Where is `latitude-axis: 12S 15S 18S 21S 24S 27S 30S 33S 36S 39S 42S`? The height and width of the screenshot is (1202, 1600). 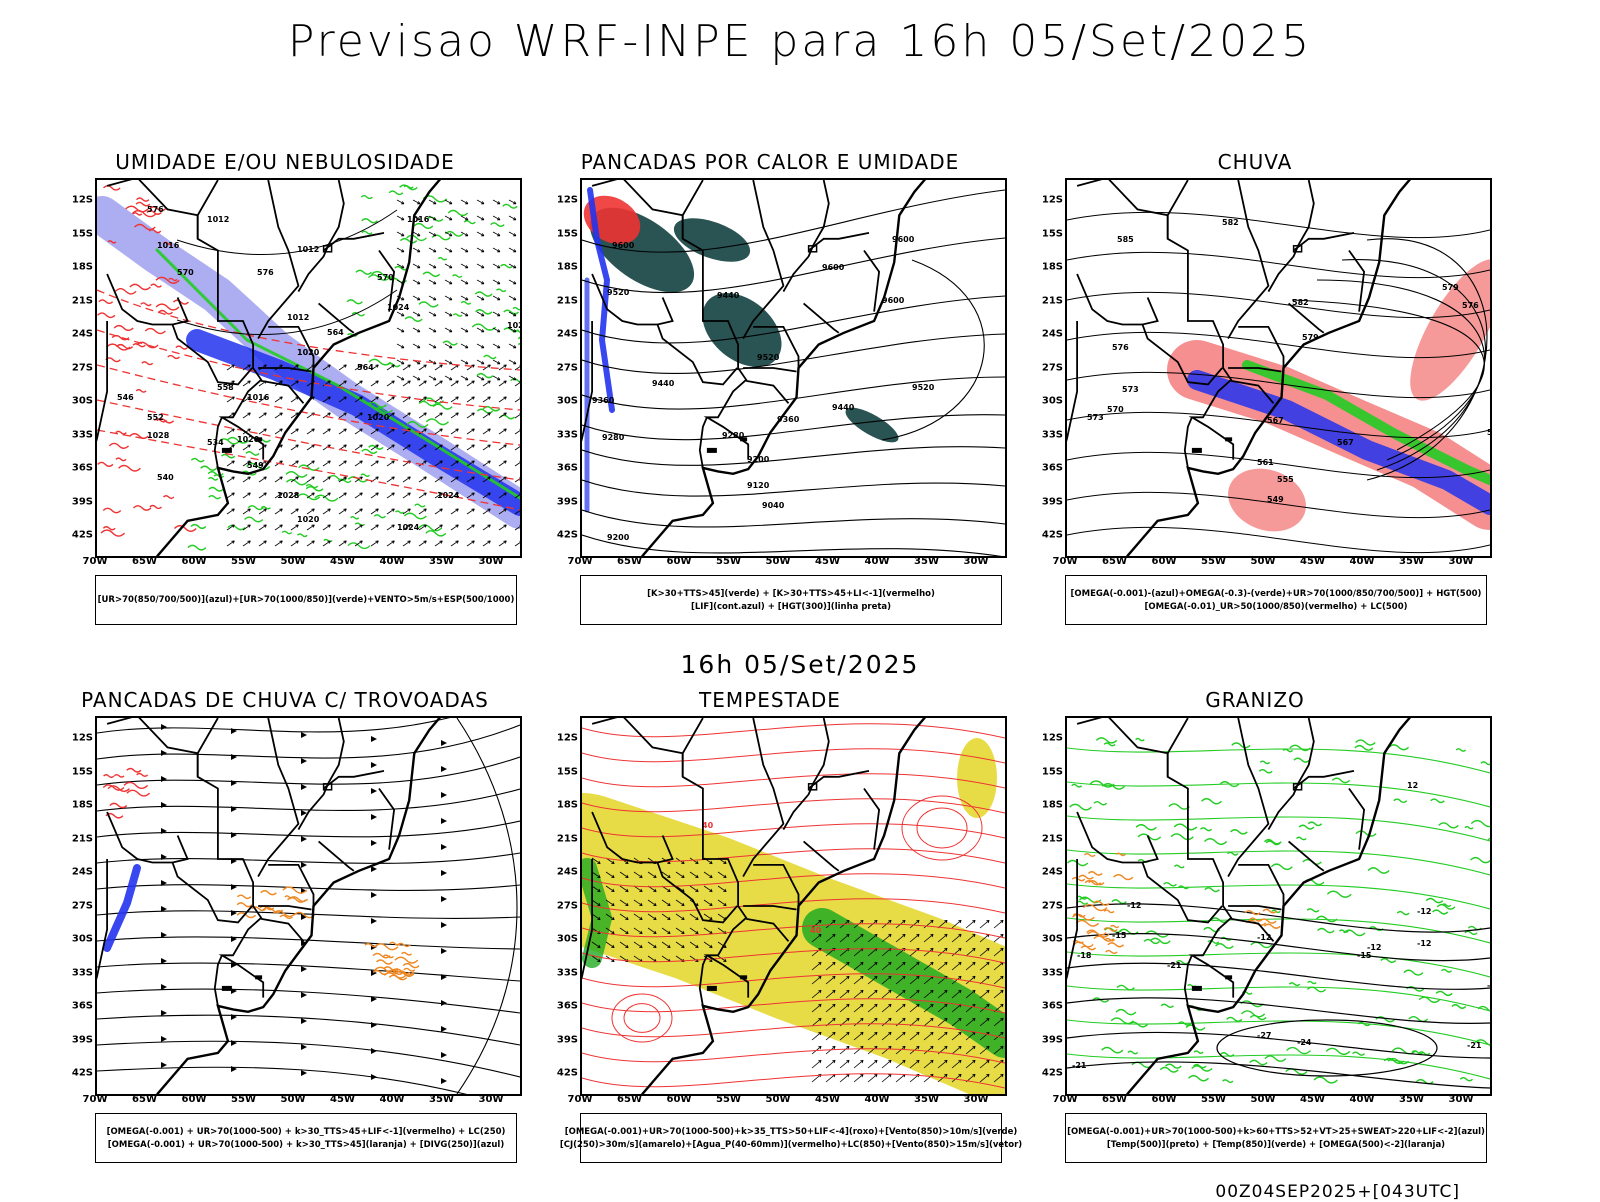
latitude-axis: 12S 15S 18S 21S 24S 27S 30S 33S 36S 39S 42S is located at coordinates (562, 904).